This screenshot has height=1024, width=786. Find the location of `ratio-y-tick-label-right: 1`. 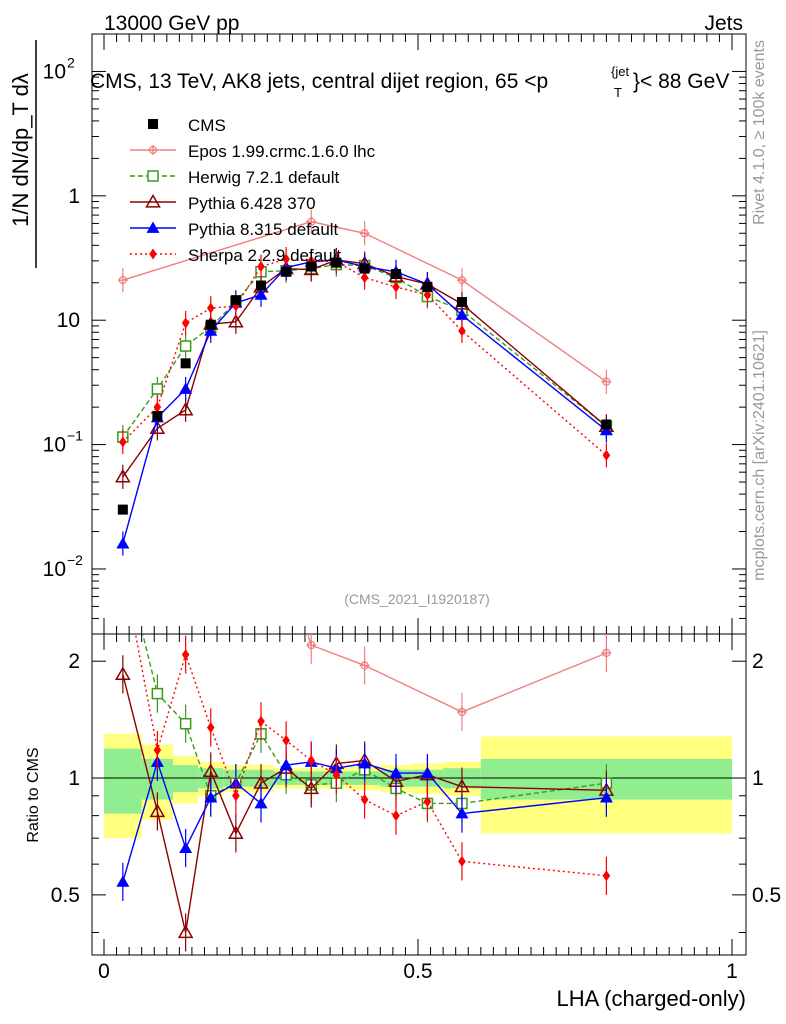

ratio-y-tick-label-right: 1 is located at coordinates (758, 778).